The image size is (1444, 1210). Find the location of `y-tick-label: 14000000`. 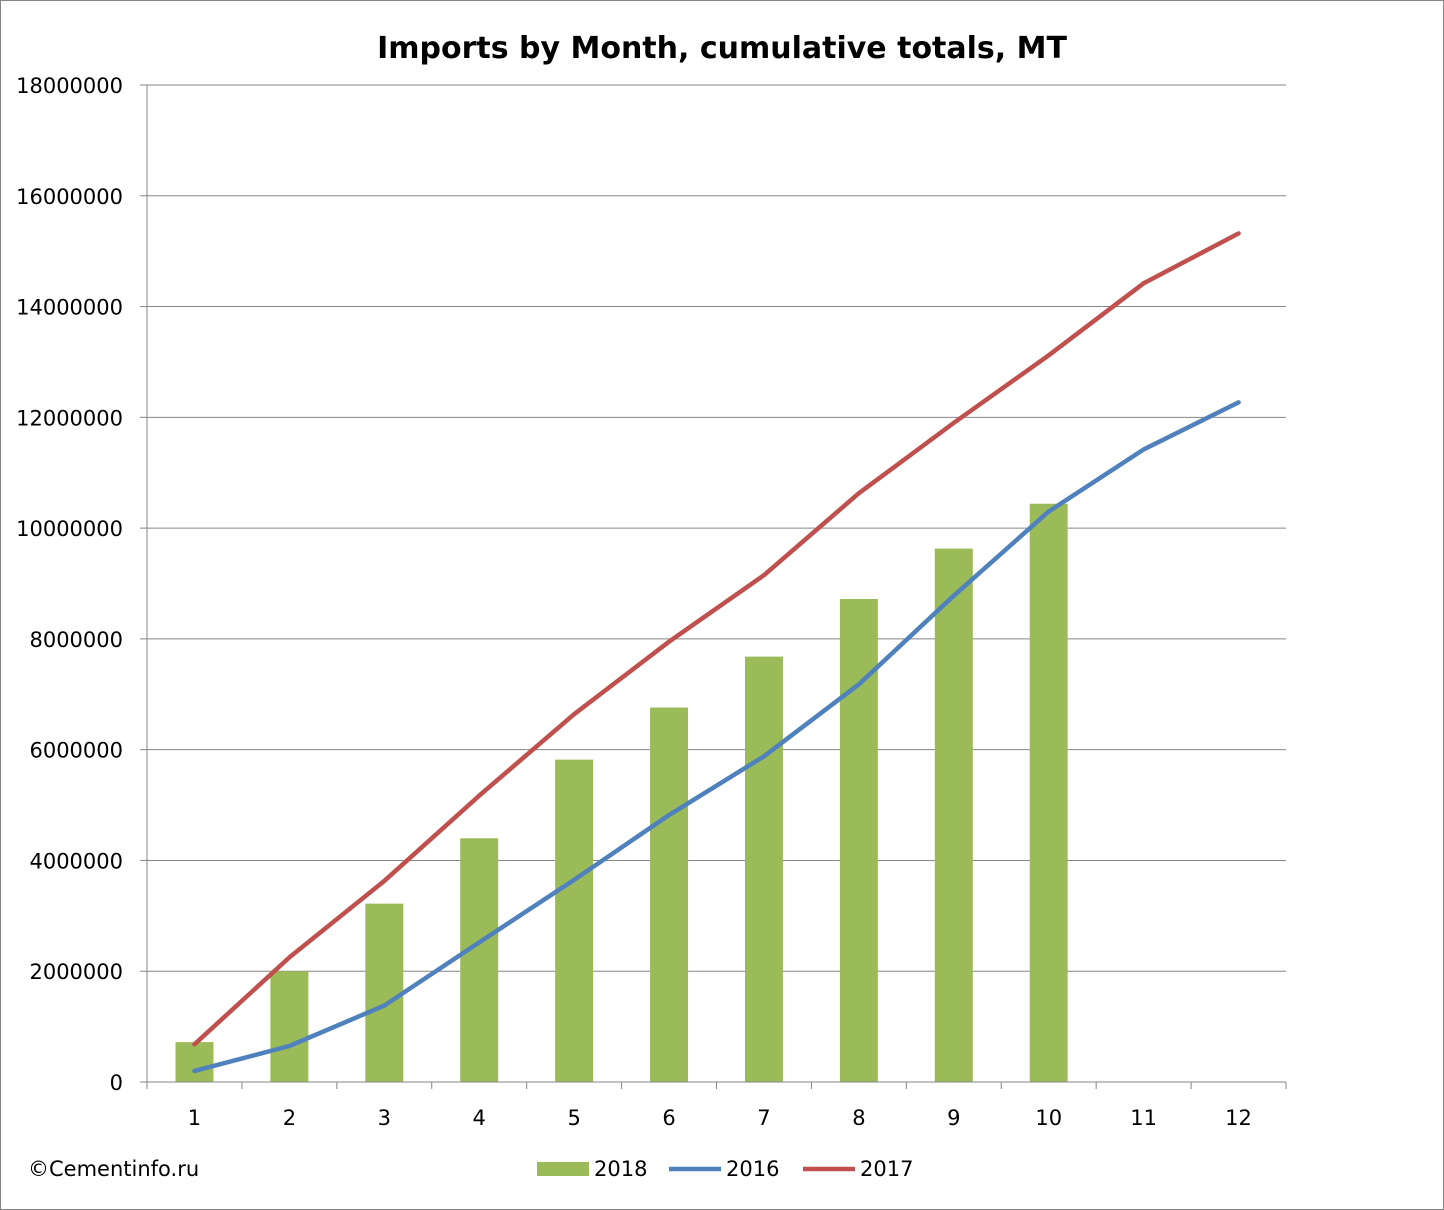

y-tick-label: 14000000 is located at coordinates (69, 308).